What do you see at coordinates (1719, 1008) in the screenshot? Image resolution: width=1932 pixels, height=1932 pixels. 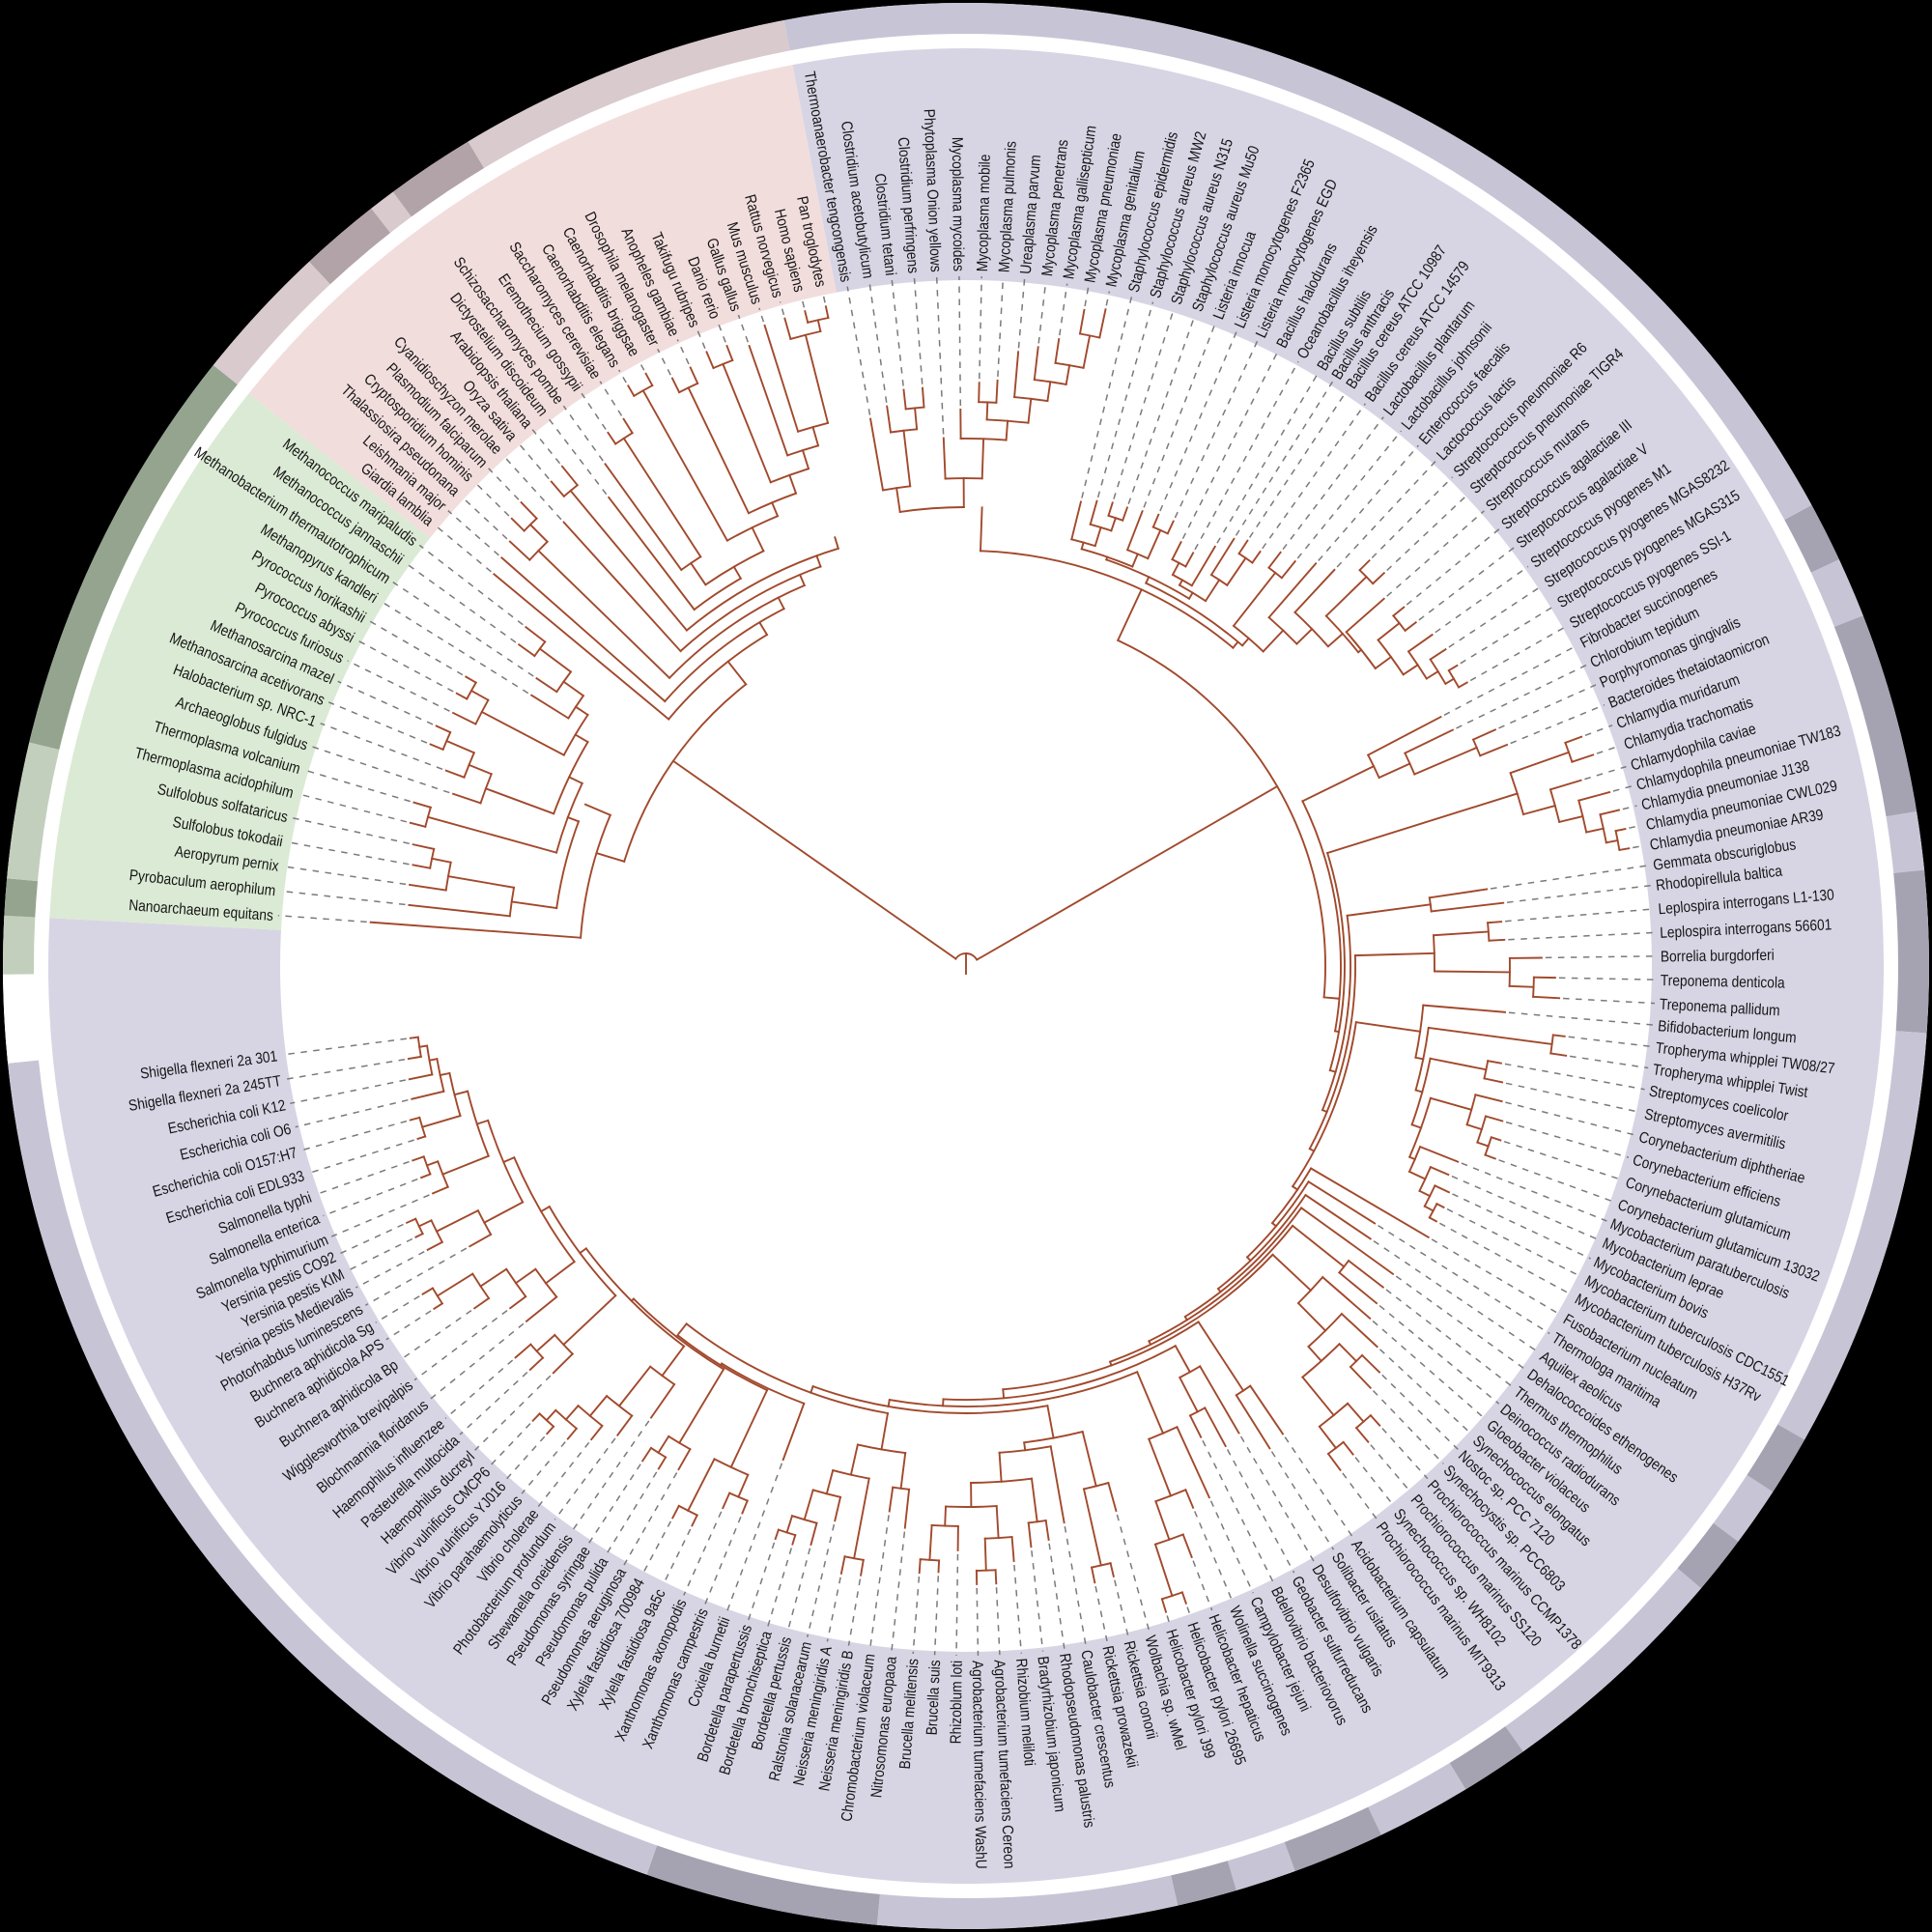 I see `svg-text: Treponema pallidum` at bounding box center [1719, 1008].